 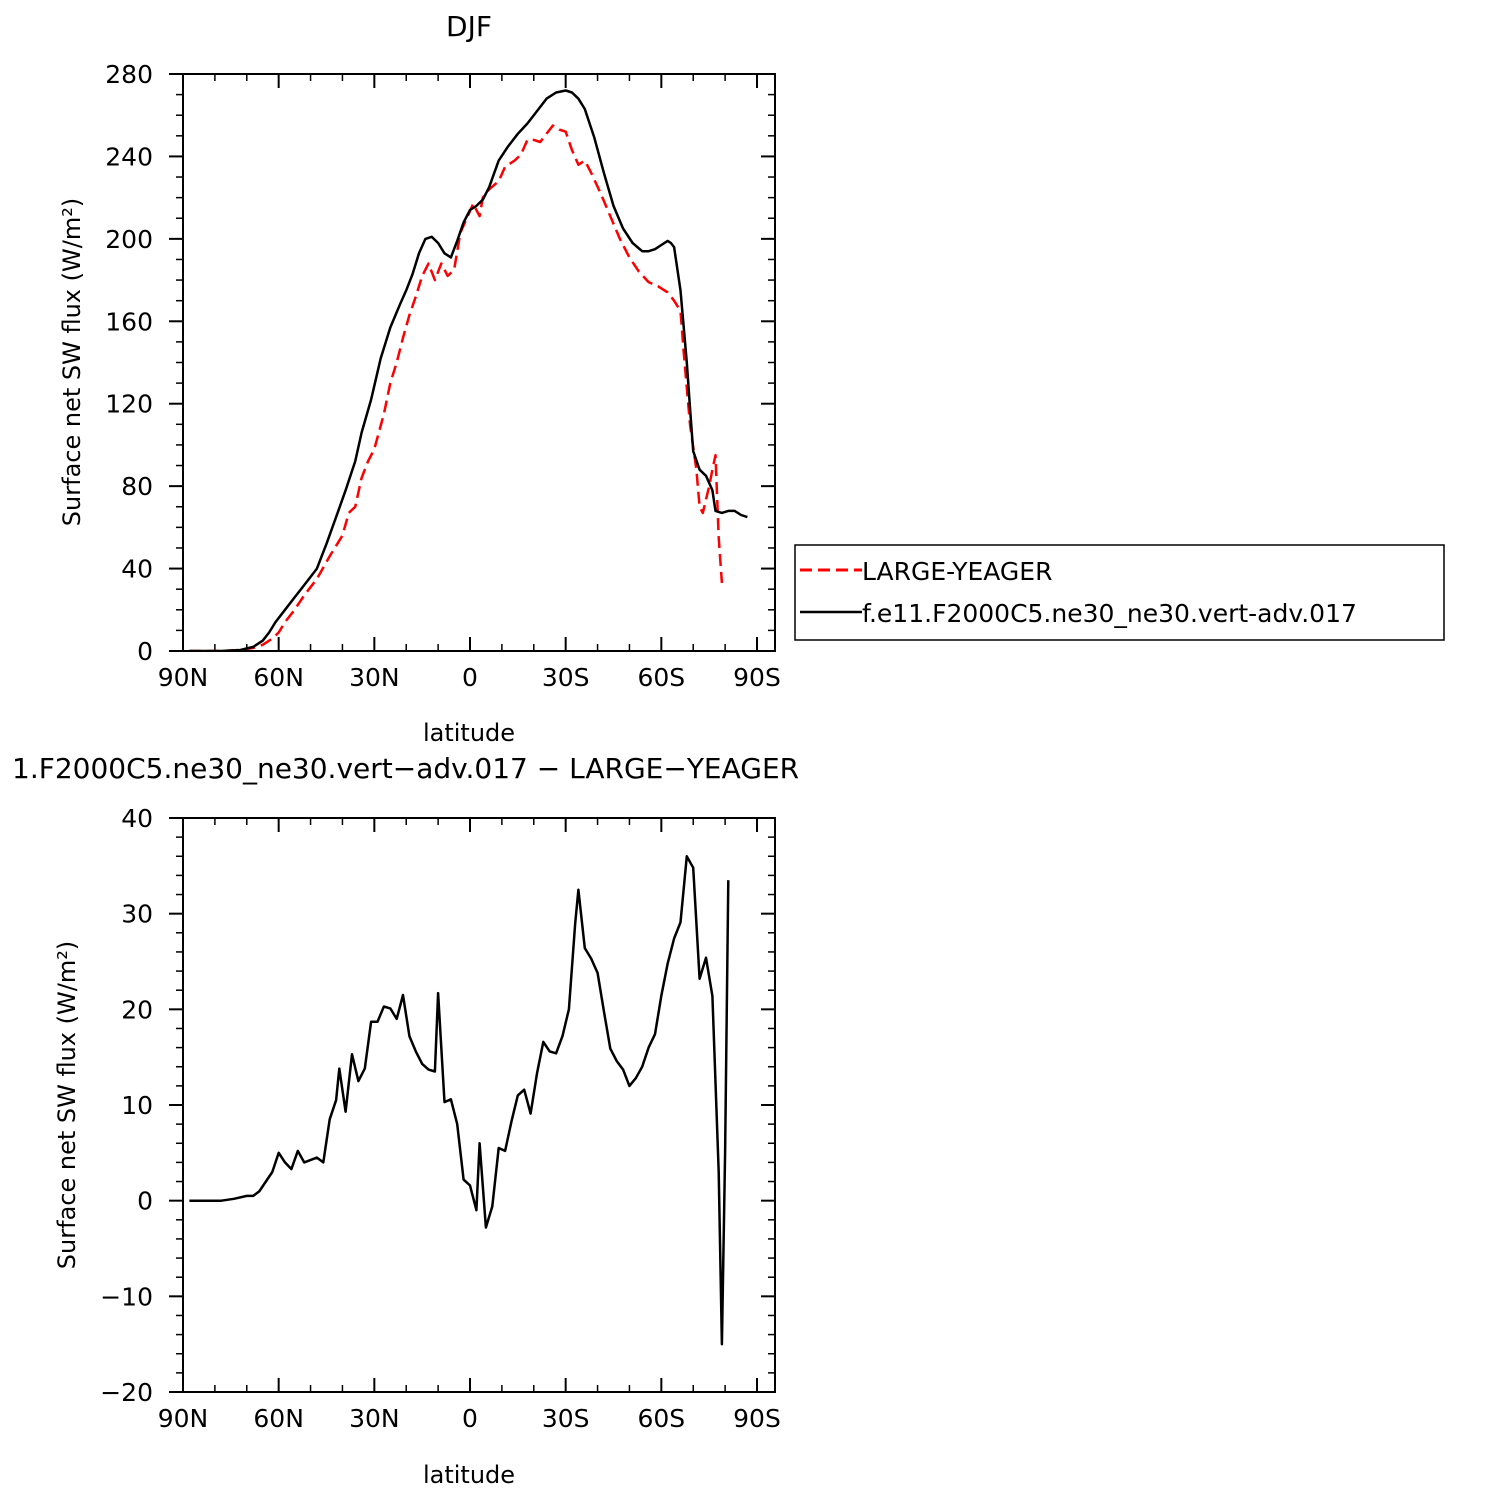 I want to click on series-line-difference, so click(x=459, y=1100).